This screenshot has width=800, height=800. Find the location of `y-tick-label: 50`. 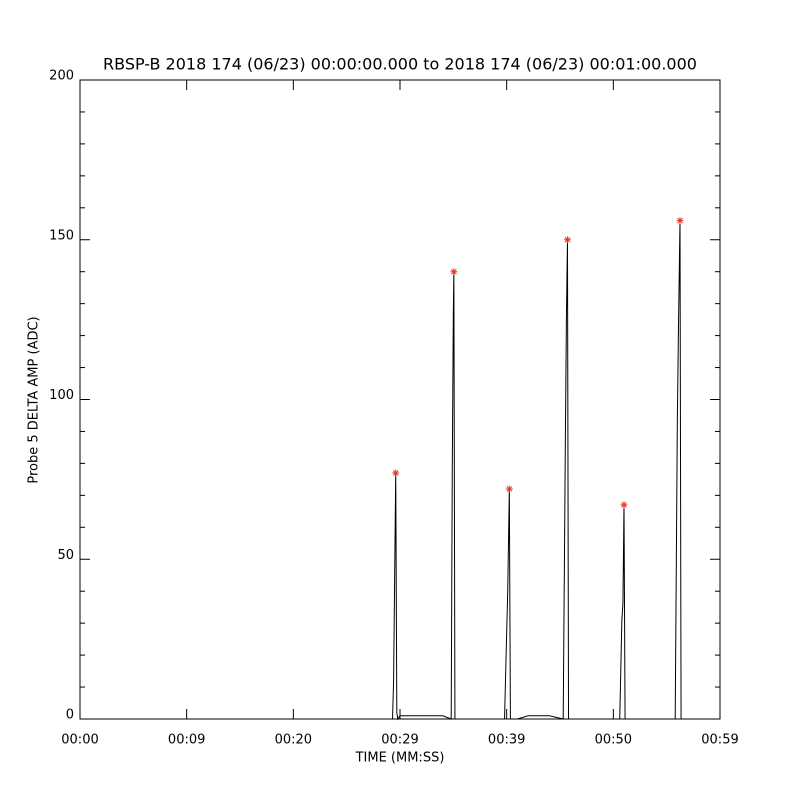

y-tick-label: 50 is located at coordinates (65, 555).